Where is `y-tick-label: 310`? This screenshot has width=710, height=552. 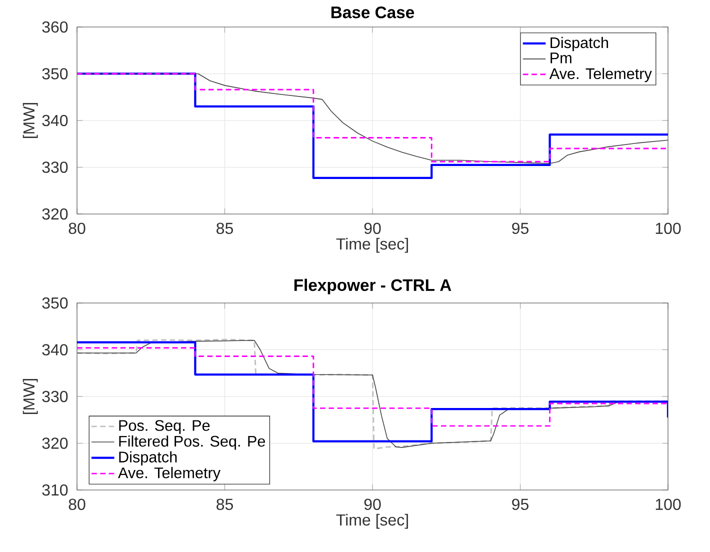
y-tick-label: 310 is located at coordinates (55, 490).